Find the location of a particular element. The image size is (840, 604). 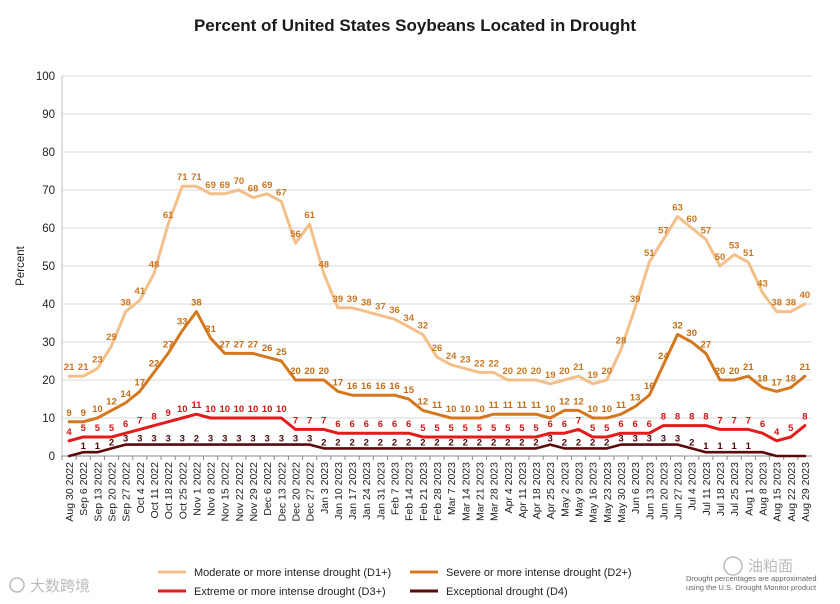

data-label-s1: 68 is located at coordinates (253, 189).